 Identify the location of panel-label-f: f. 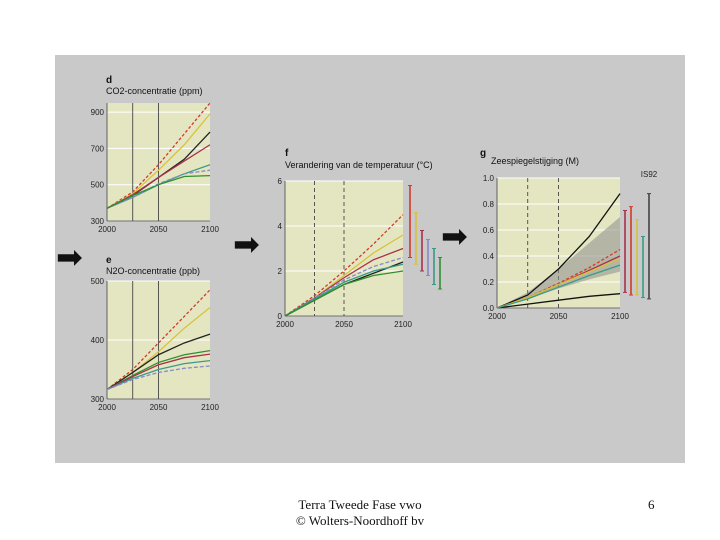
(287, 153).